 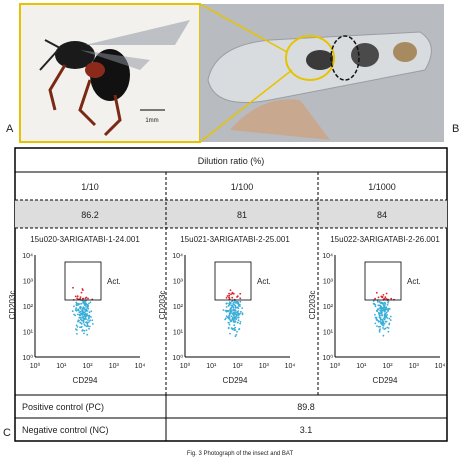 What do you see at coordinates (7, 433) in the screenshot?
I see `panel-label: C` at bounding box center [7, 433].